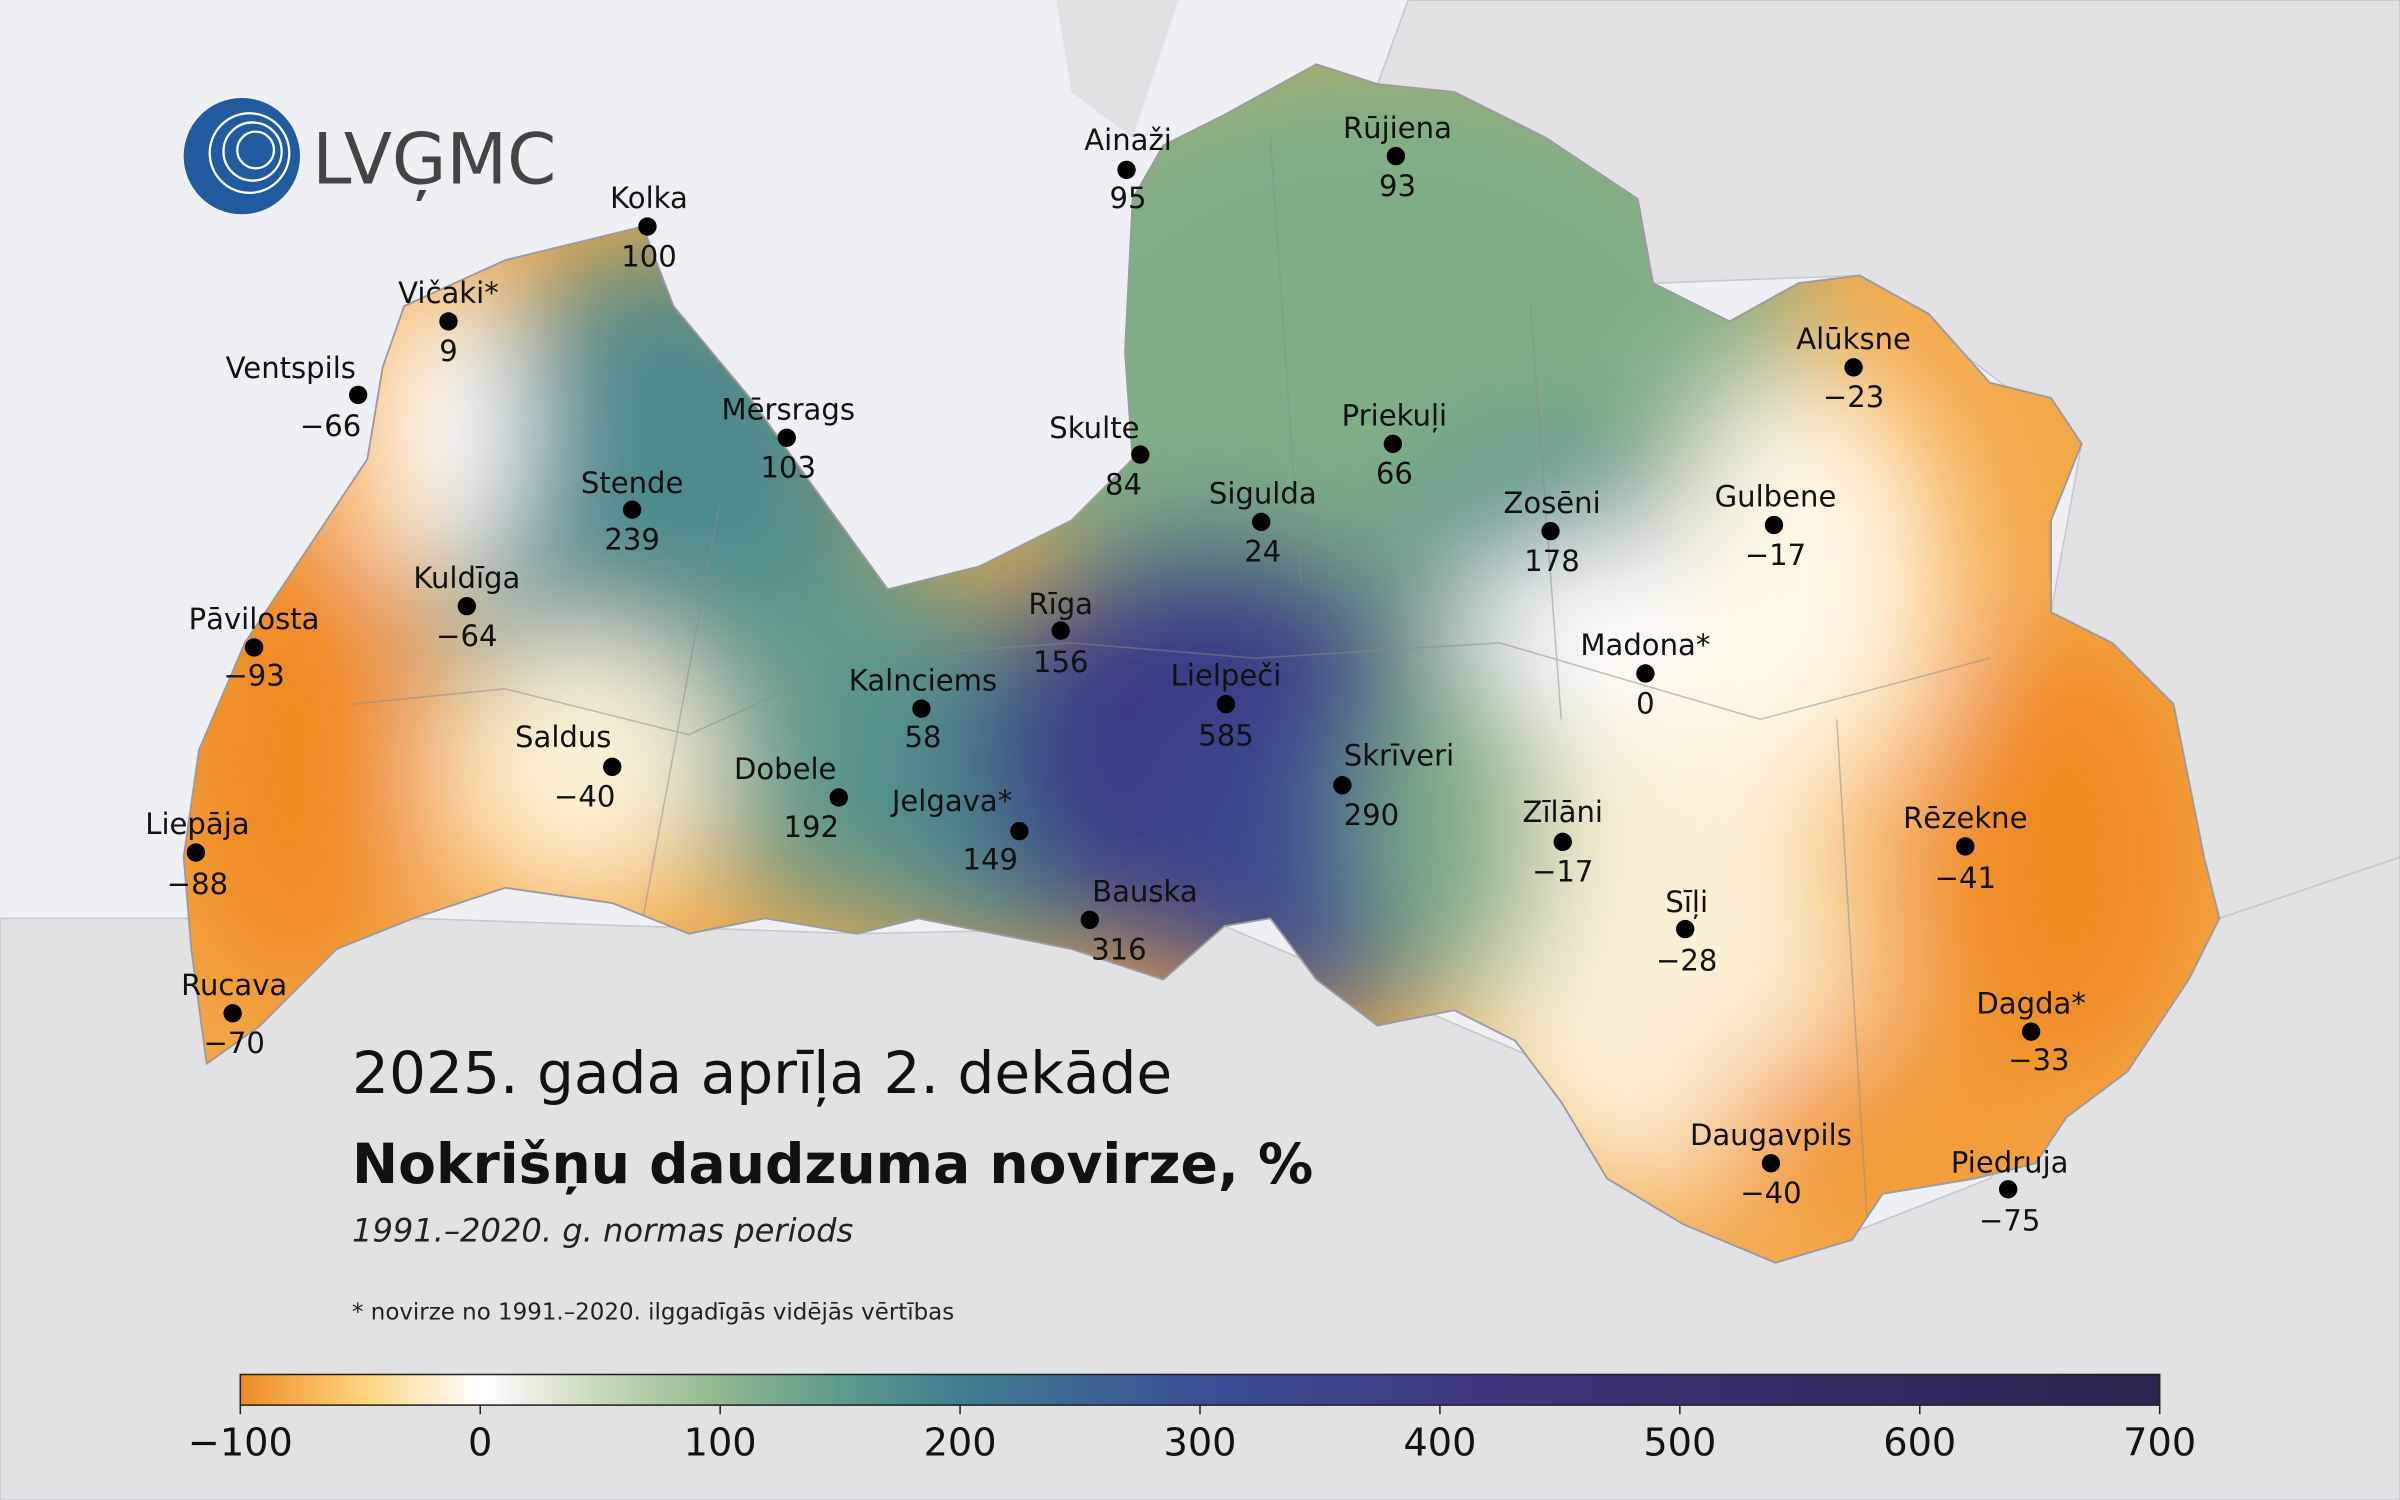  I want to click on station: Mērsrags 103, so click(788, 438).